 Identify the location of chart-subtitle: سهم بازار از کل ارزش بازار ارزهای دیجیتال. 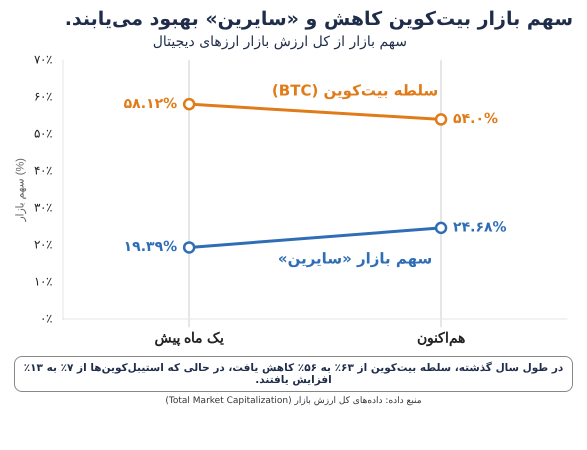
(280, 41).